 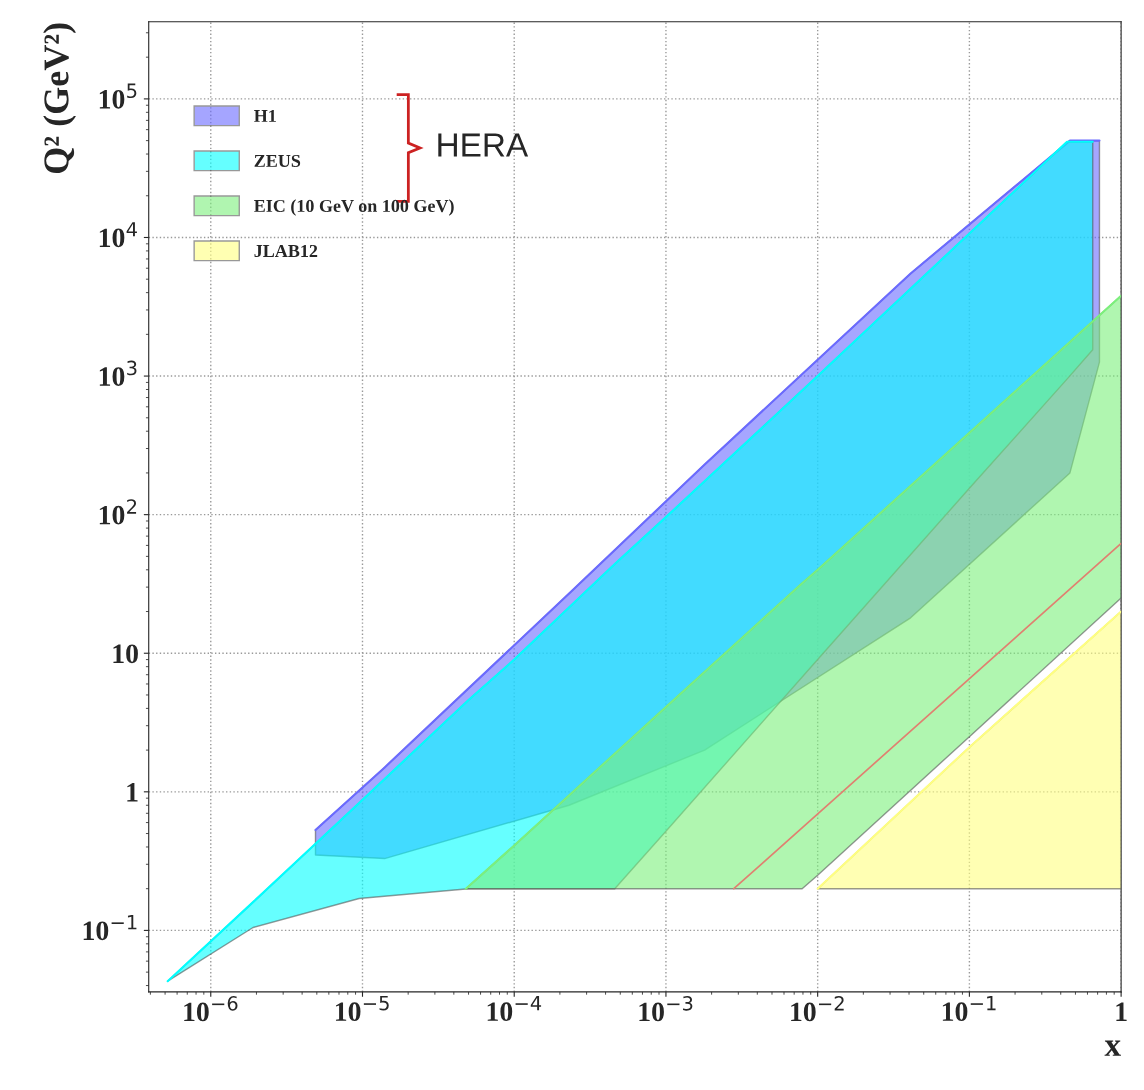 What do you see at coordinates (110, 928) in the screenshot?
I see `y-tick-label: 10$^{−1}$` at bounding box center [110, 928].